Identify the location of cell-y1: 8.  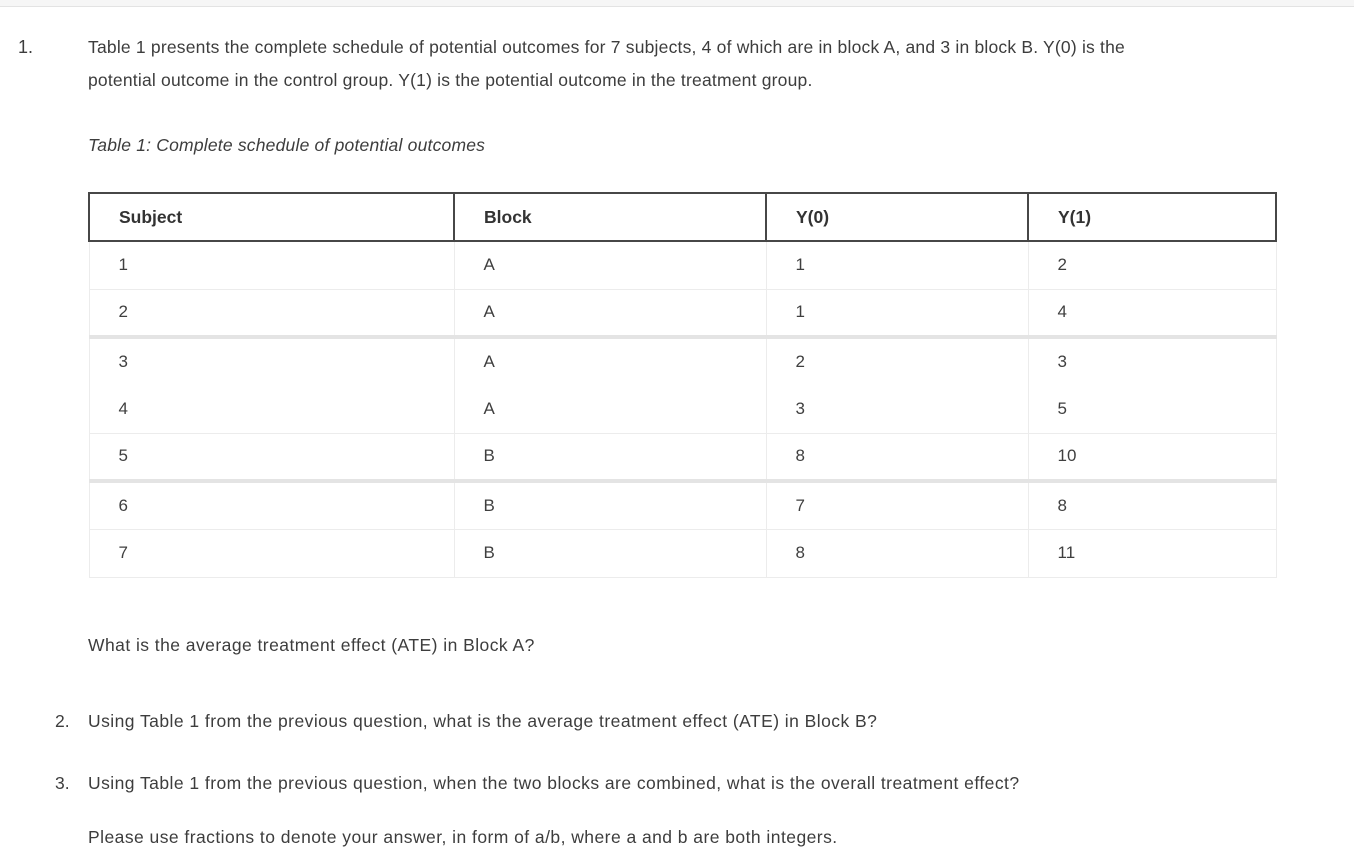
(1152, 504).